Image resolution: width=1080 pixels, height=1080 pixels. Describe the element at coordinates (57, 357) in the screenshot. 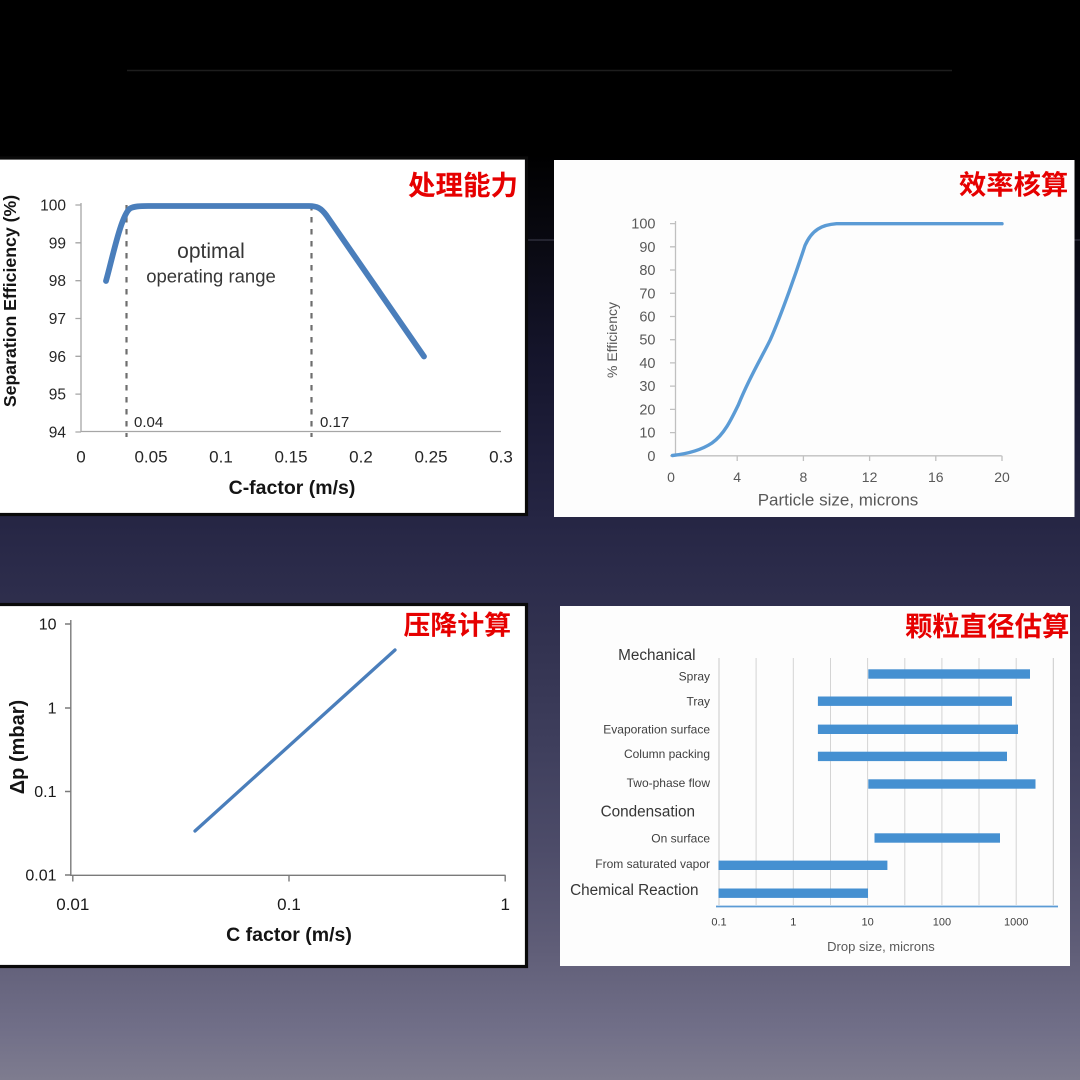

I see `svg-text: 96` at that location.